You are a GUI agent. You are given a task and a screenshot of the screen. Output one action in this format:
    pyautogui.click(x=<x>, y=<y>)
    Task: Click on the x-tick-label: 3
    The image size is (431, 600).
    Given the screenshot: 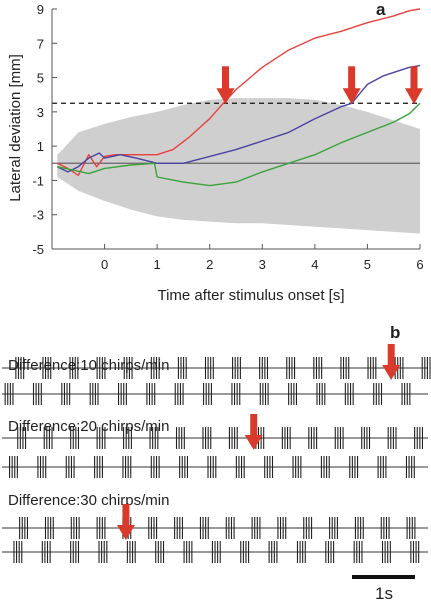 What is the action you would take?
    pyautogui.click(x=262, y=264)
    